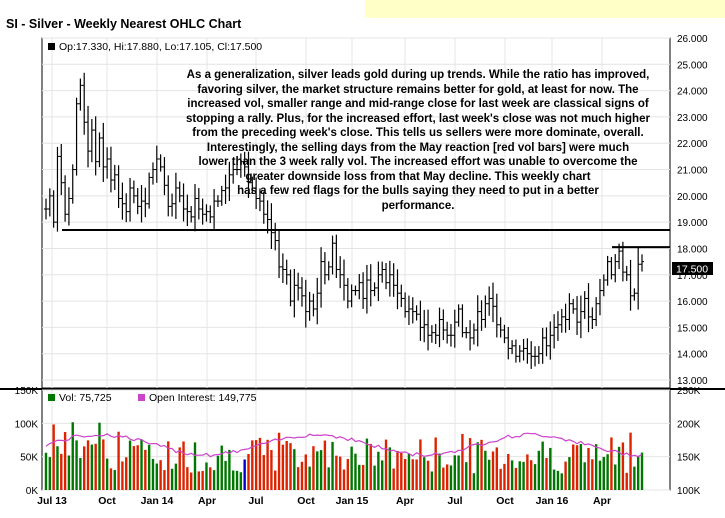  What do you see at coordinates (27, 391) in the screenshot?
I see `volume-tick-label: 150K` at bounding box center [27, 391].